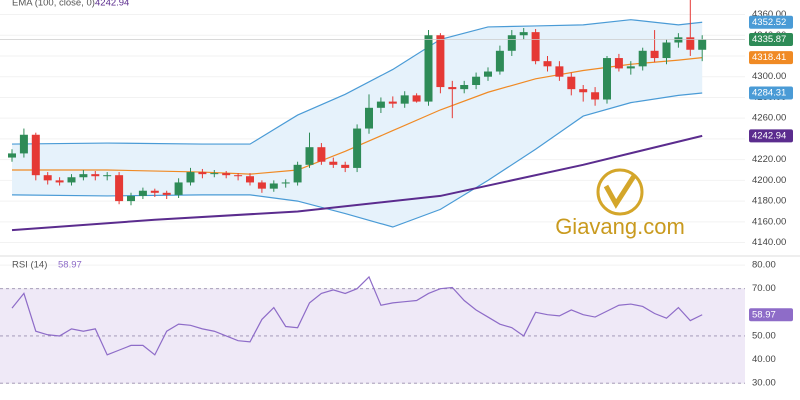  What do you see at coordinates (769, 242) in the screenshot?
I see `y-tick-label: 4140.00` at bounding box center [769, 242].